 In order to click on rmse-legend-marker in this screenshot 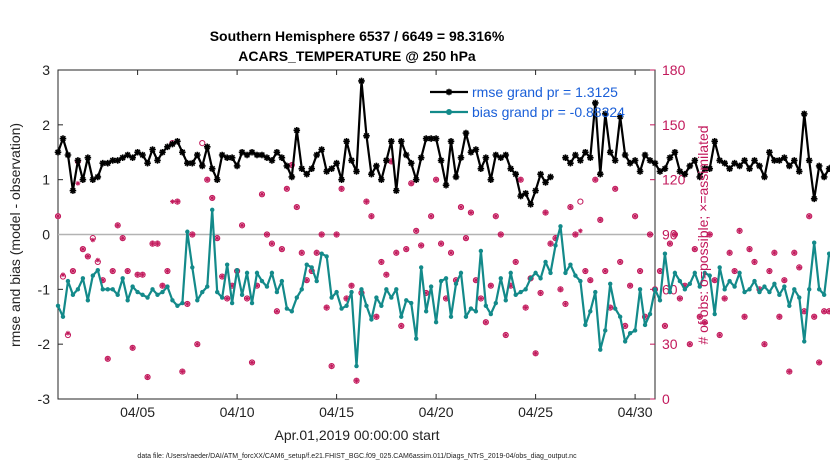, I will do `click(449, 92)`.